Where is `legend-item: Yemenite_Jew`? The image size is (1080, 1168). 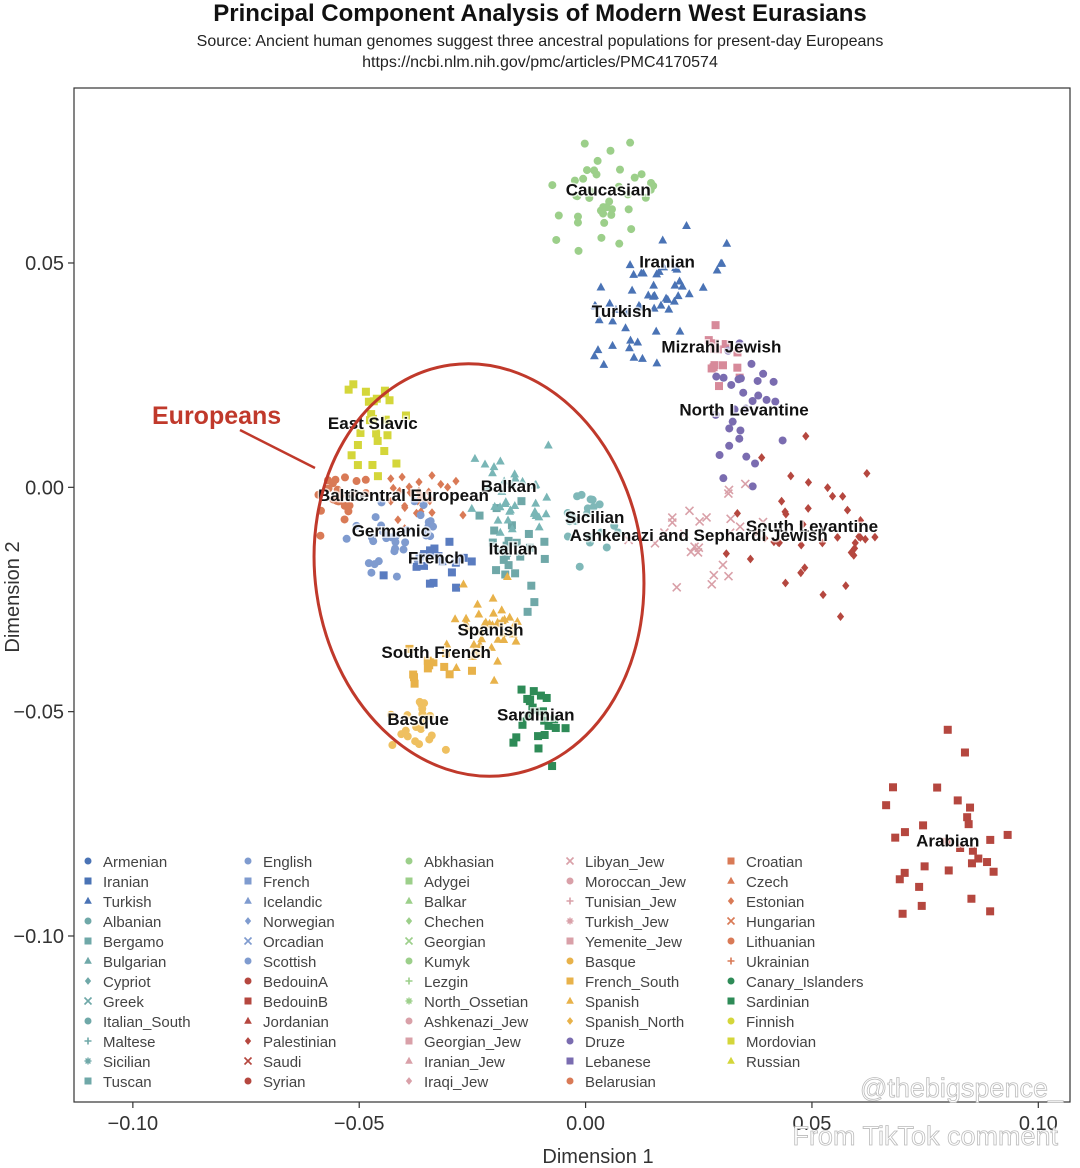 legend-item: Yemenite_Jew is located at coordinates (624, 942).